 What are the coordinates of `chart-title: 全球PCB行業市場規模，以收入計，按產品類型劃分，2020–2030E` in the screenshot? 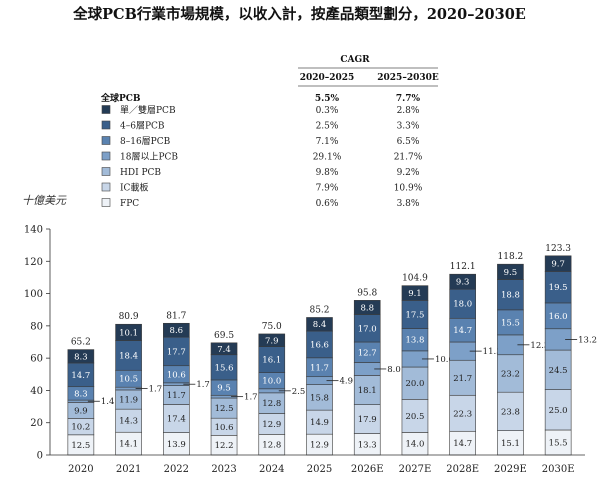 It's located at (299, 14).